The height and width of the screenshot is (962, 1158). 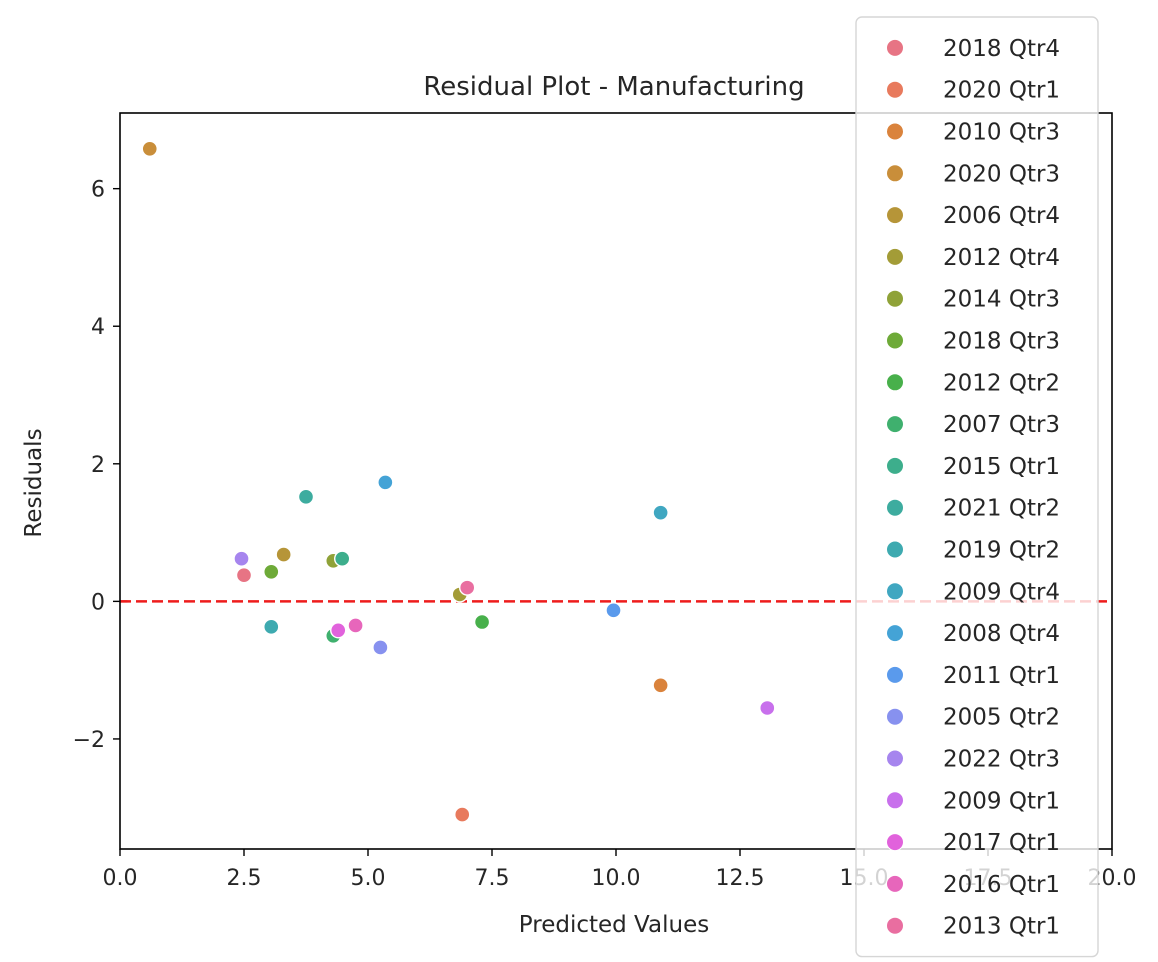 I want to click on x-tick-label: 5.0, so click(x=368, y=878).